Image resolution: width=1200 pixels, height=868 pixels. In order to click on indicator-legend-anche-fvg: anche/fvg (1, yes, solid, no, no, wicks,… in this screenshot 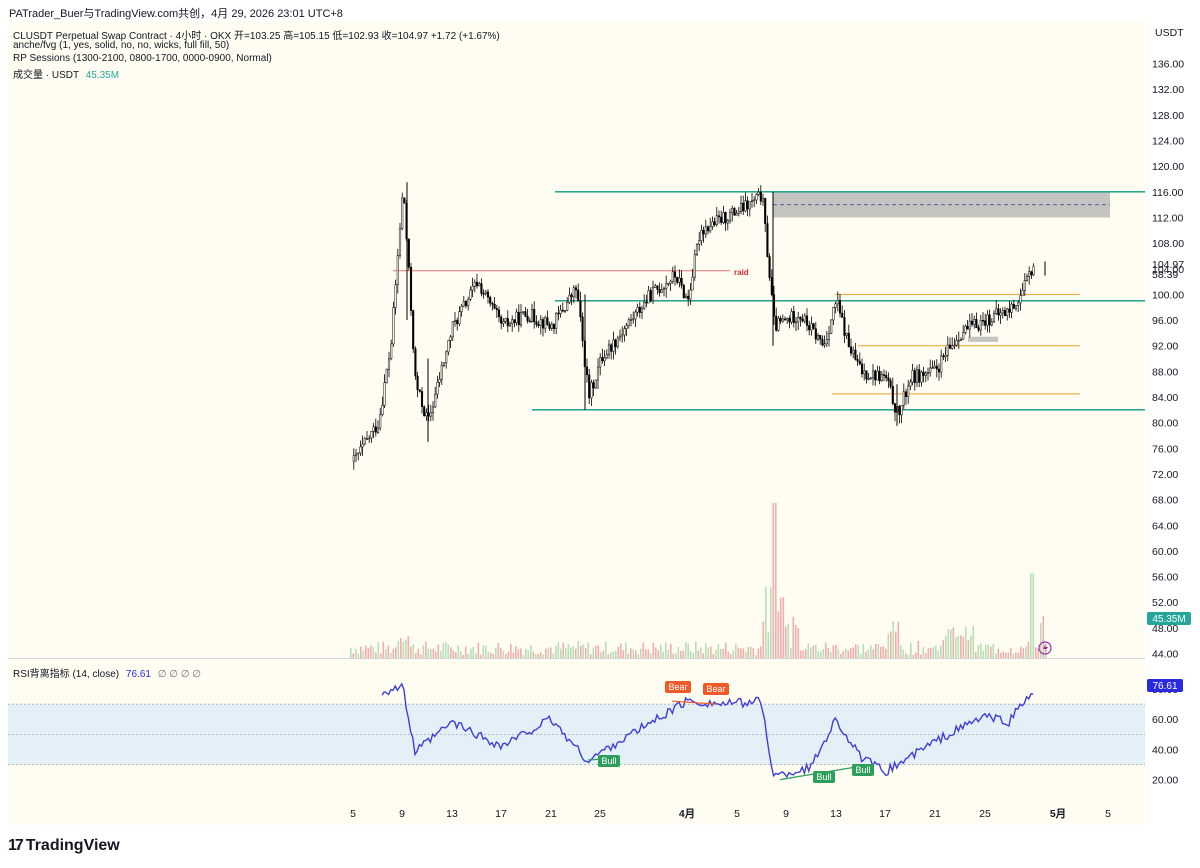, I will do `click(121, 45)`.